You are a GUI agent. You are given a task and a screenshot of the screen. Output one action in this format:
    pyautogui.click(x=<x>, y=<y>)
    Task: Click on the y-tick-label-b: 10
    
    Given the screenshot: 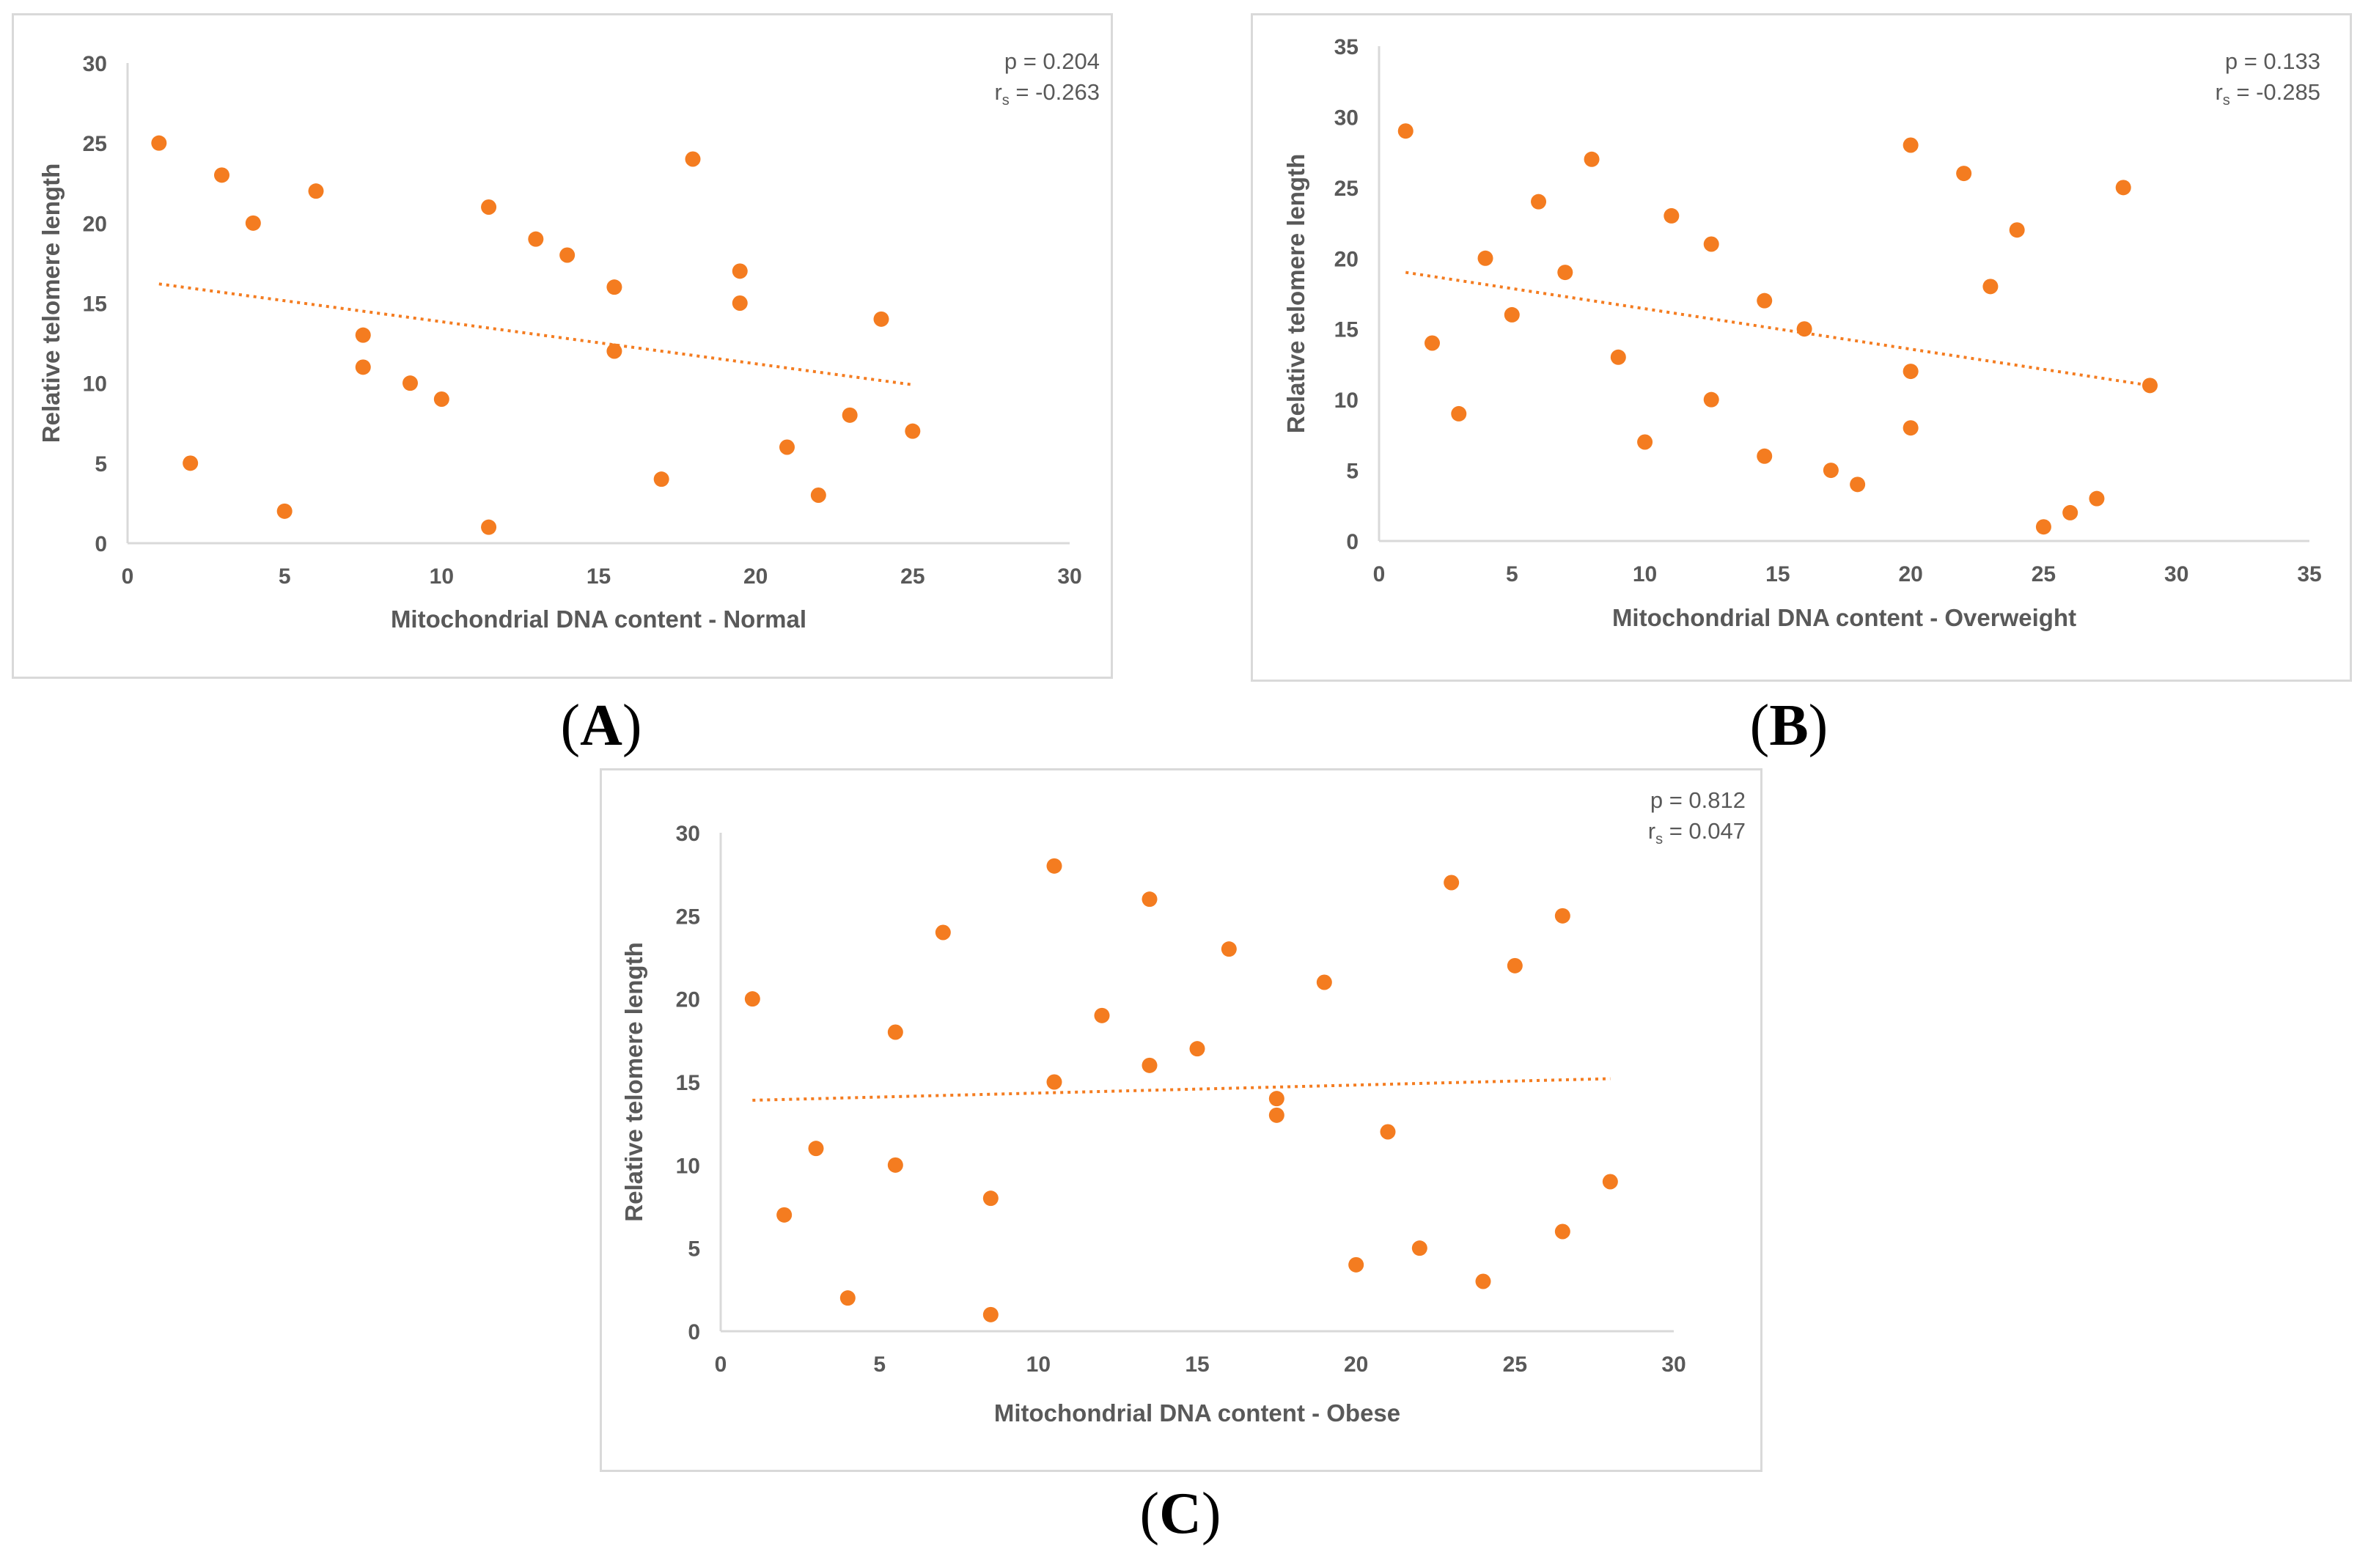 What is the action you would take?
    pyautogui.click(x=1346, y=401)
    